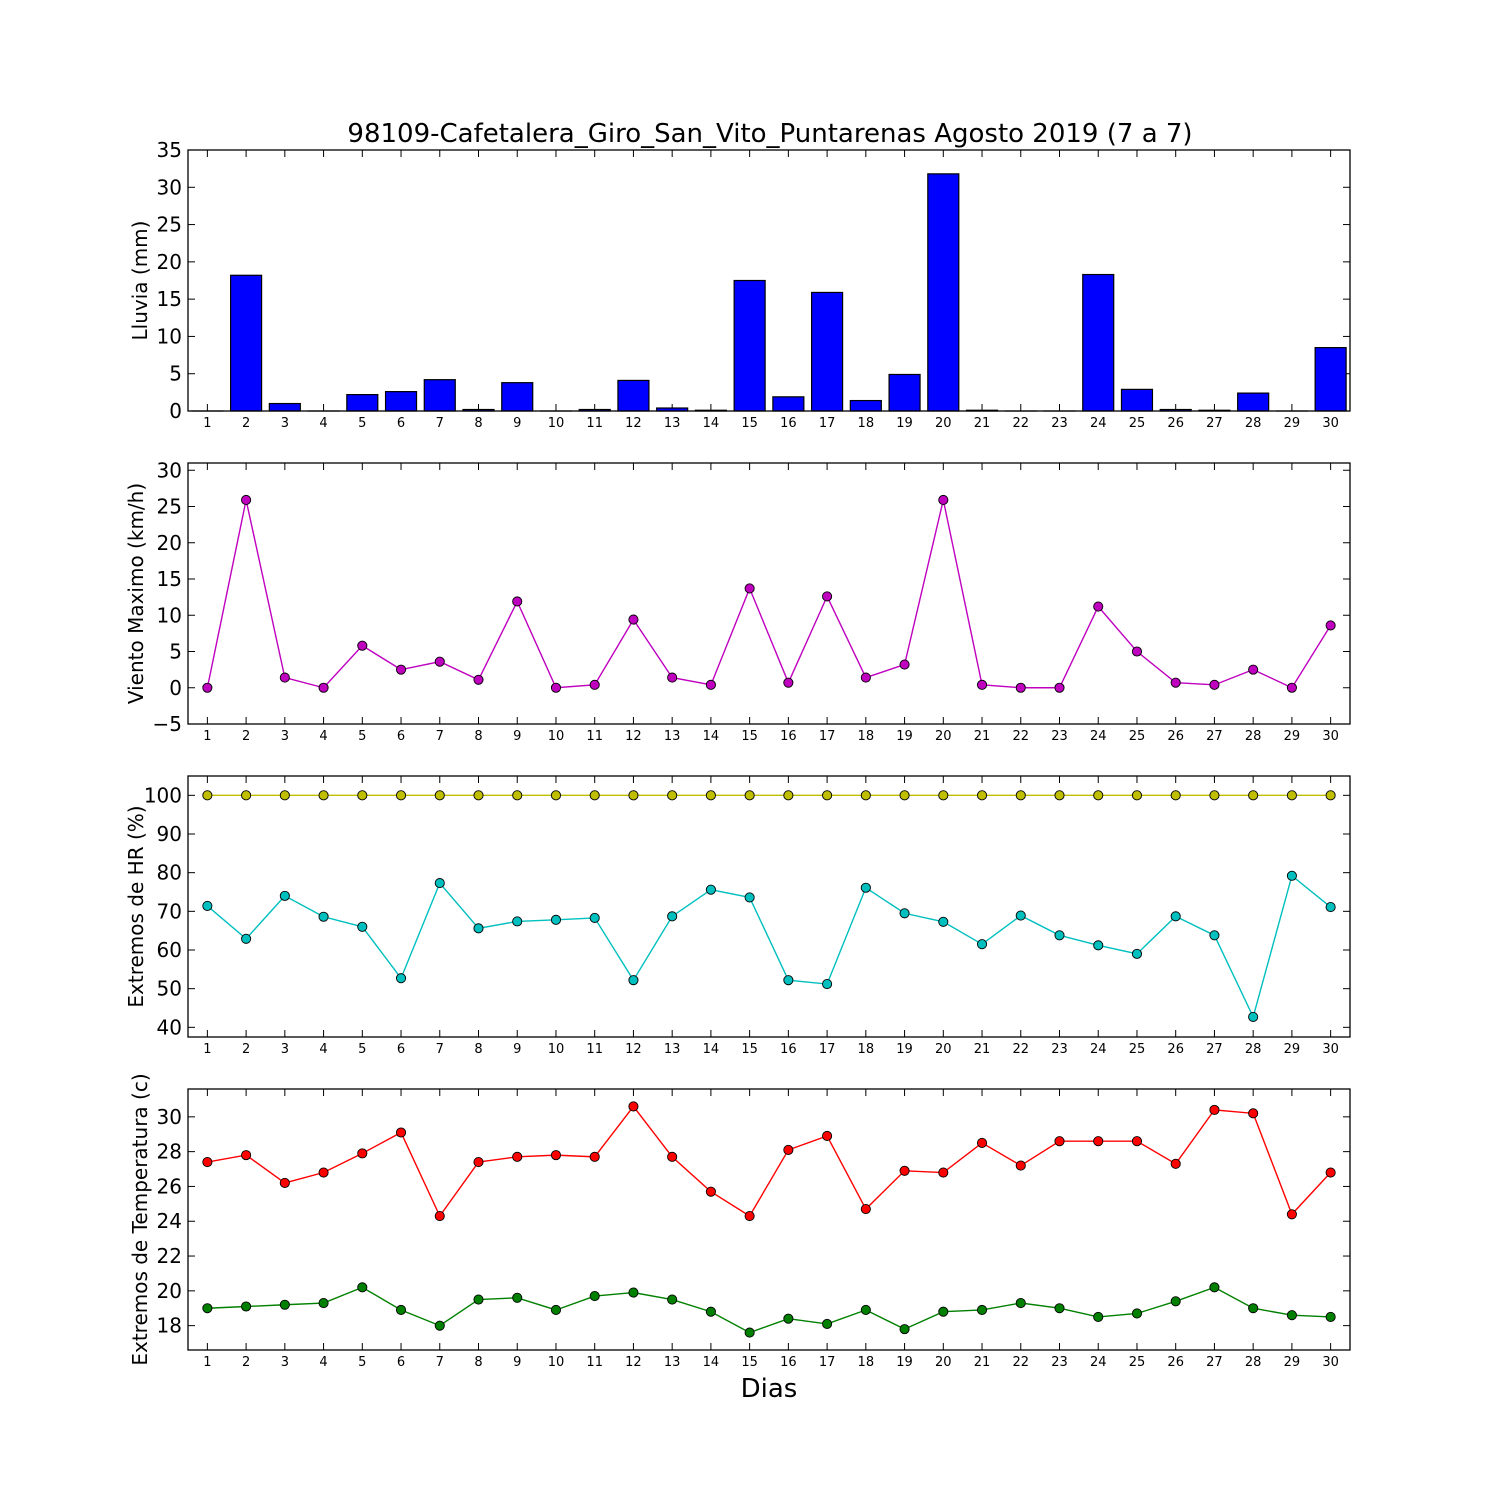 This screenshot has width=1500, height=1500. I want to click on temperature-xtick-label: 2, so click(246, 1362).